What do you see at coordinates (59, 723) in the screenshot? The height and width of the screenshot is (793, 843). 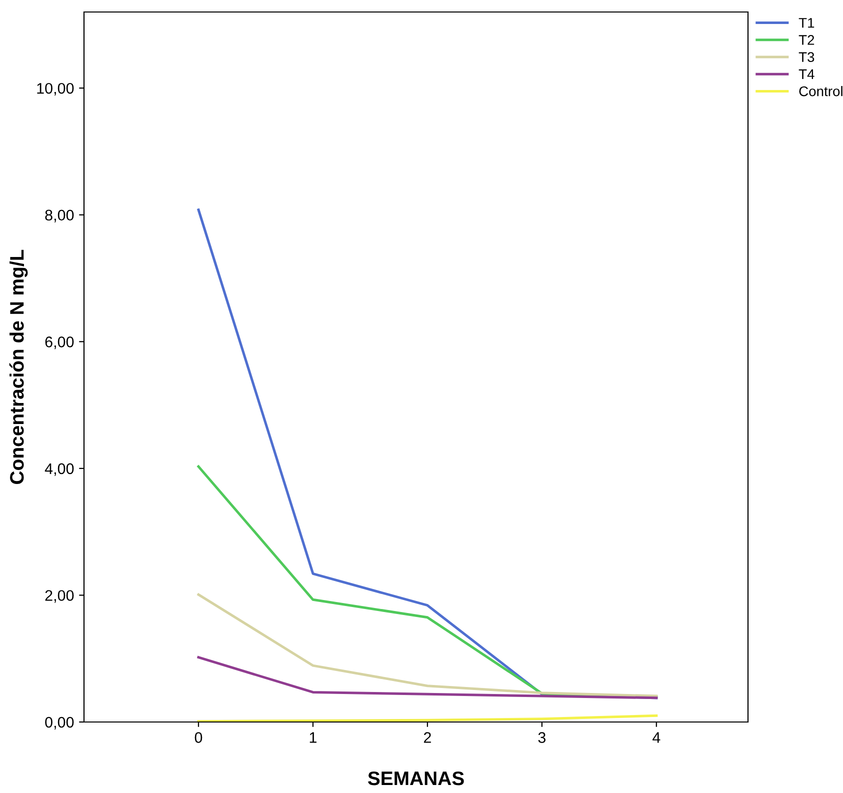 I see `y-tick-label: 0,00` at bounding box center [59, 723].